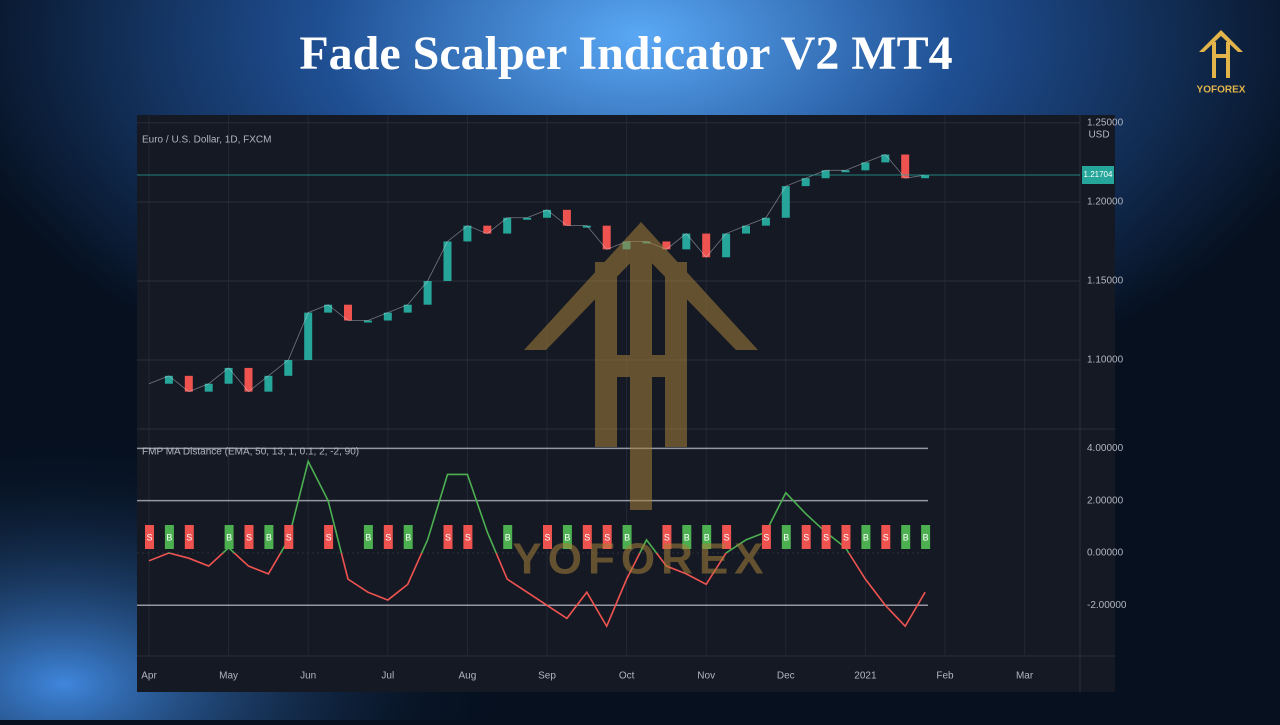 Image resolution: width=1280 pixels, height=725 pixels. I want to click on y-tick-label: 1.10000, so click(1105, 360).